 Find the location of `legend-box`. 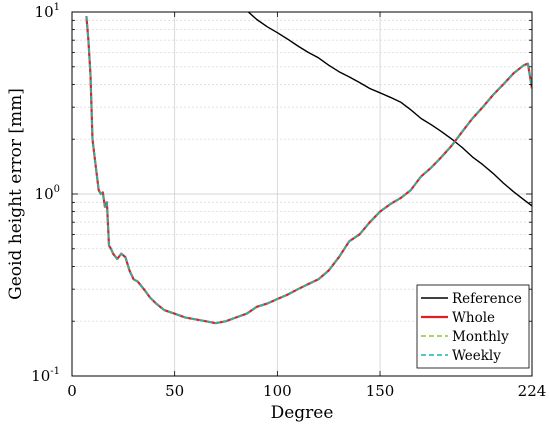

legend-box is located at coordinates (473, 326).